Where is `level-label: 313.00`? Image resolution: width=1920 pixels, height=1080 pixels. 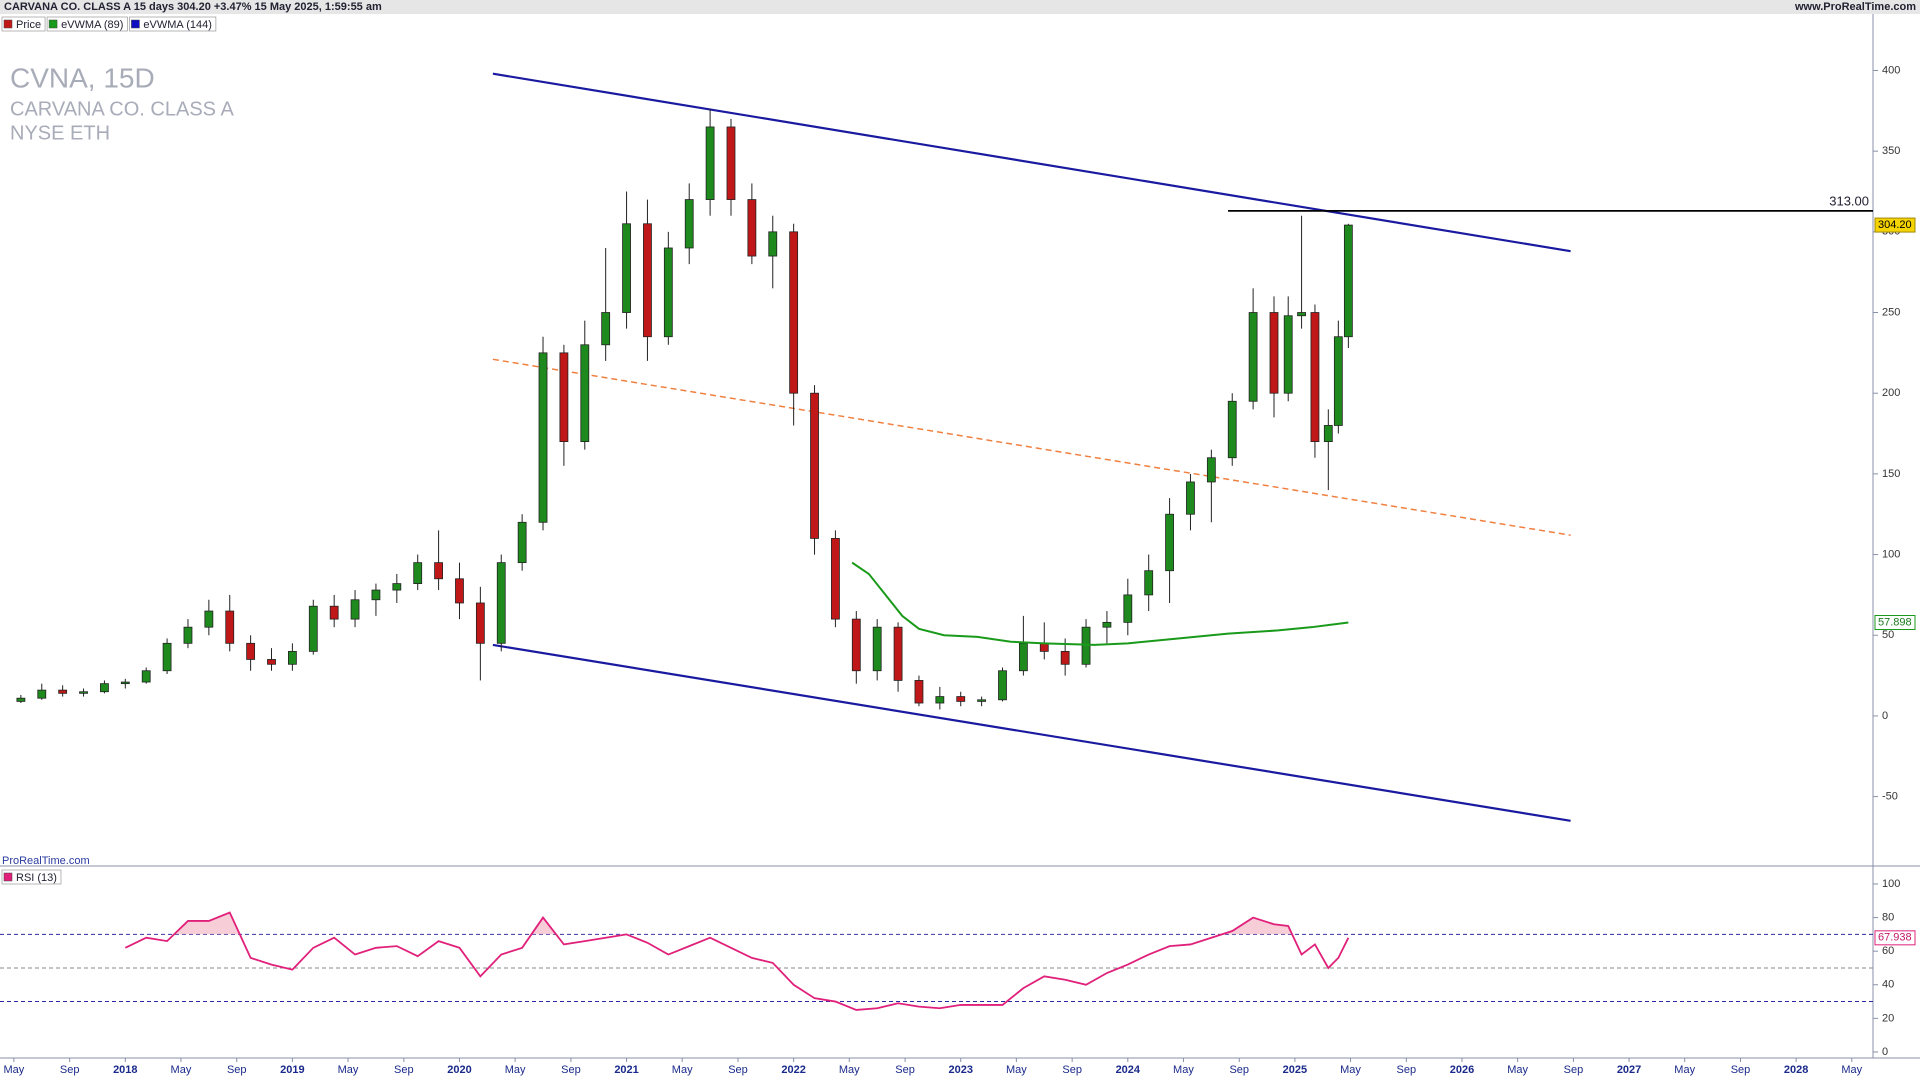 level-label: 313.00 is located at coordinates (1849, 200).